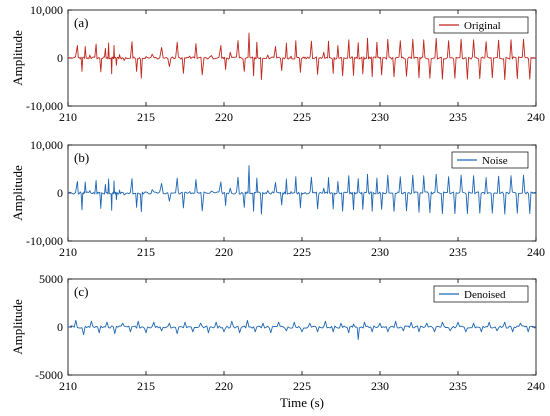 The height and width of the screenshot is (416, 550). I want to click on y-tick-label: -5000, so click(49, 375).